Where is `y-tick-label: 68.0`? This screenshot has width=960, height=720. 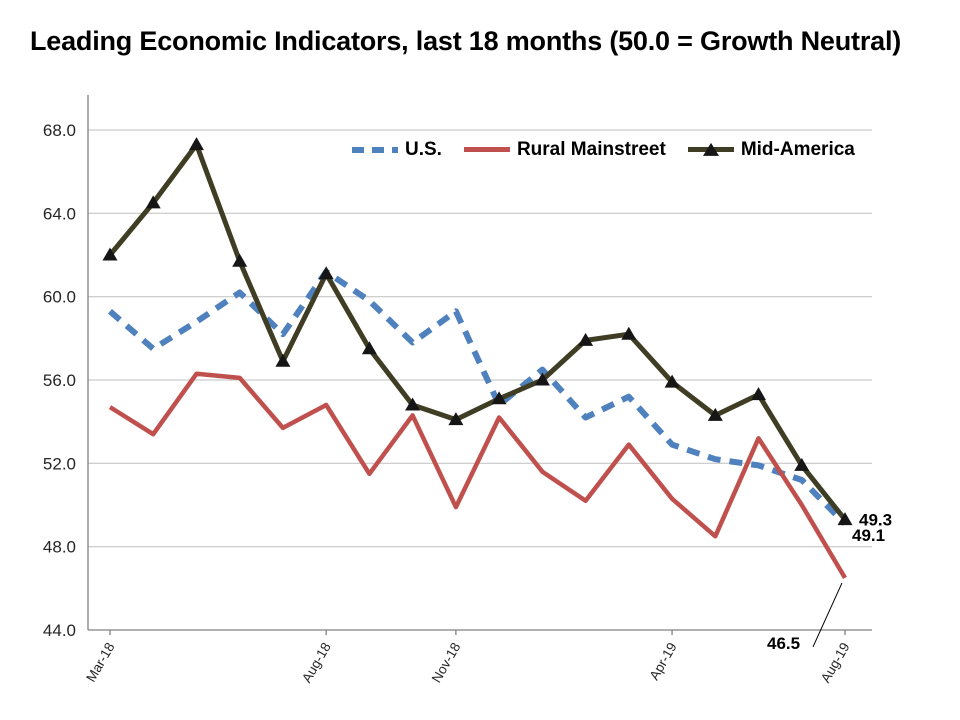 y-tick-label: 68.0 is located at coordinates (59, 130).